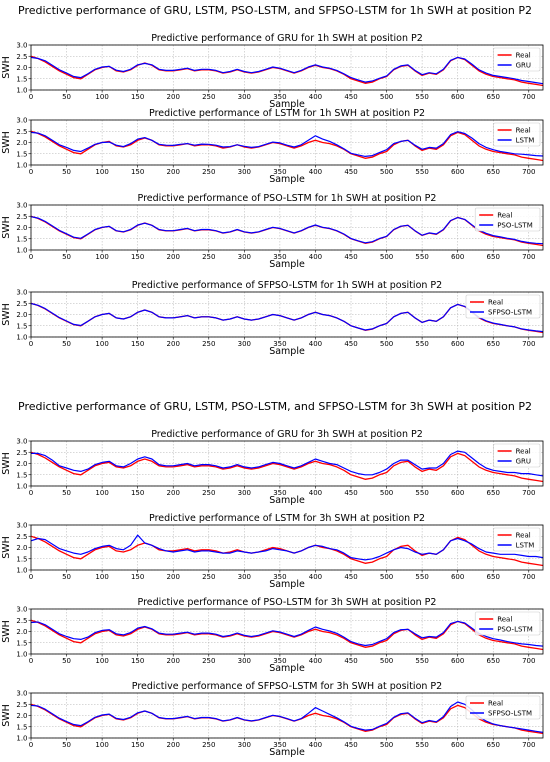  I want to click on legend: Real GRU, so click(517, 59).